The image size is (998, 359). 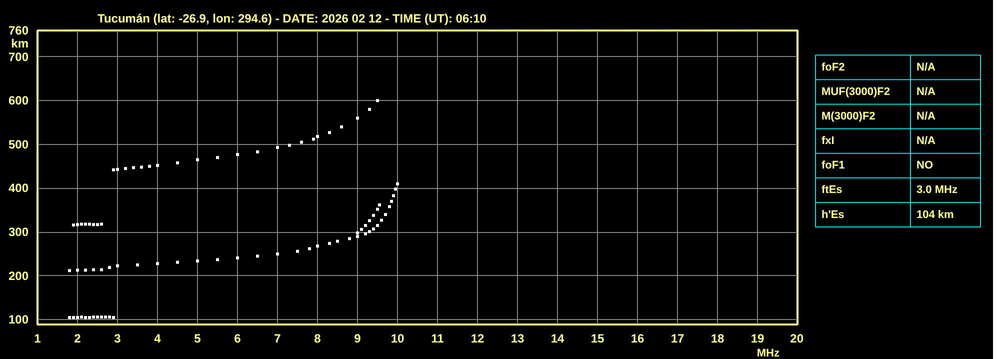 I want to click on x-tick-label: 18, so click(x=717, y=339).